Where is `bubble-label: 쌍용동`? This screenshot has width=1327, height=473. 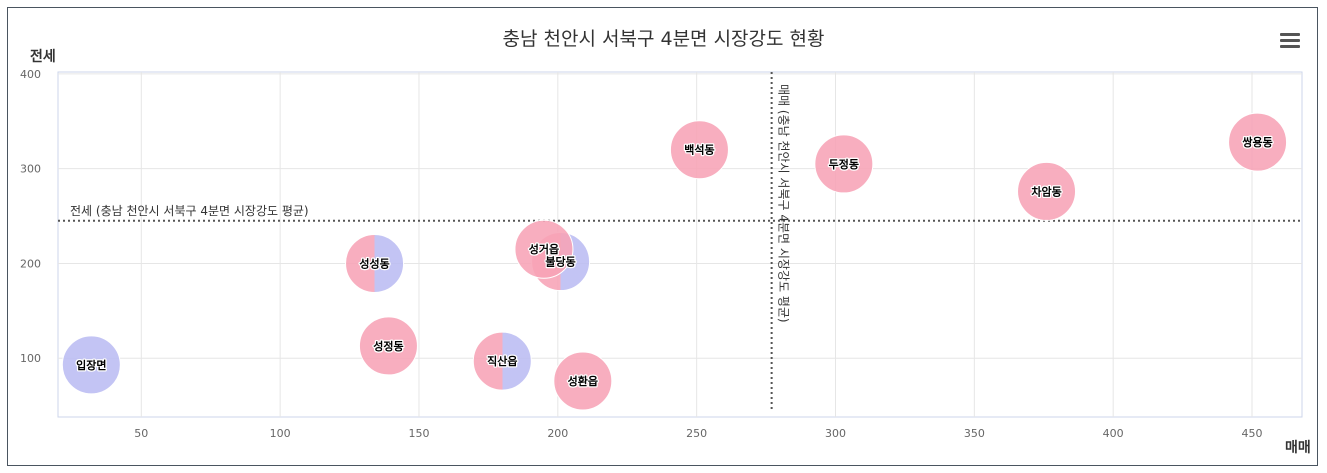
bubble-label: 쌍용동 is located at coordinates (1257, 142).